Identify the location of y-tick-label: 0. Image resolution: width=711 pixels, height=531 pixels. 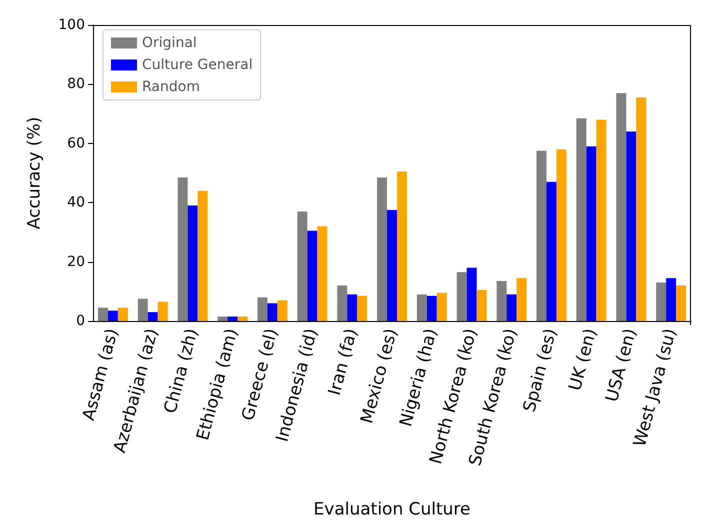
(80, 321).